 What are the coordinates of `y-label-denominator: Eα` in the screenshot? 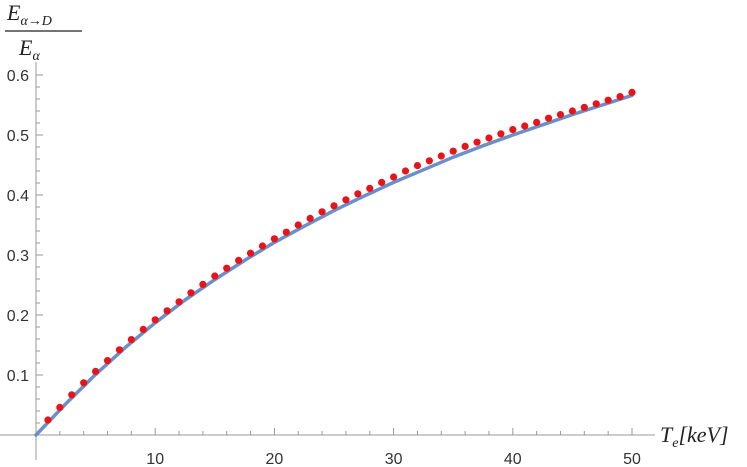 It's located at (29, 49).